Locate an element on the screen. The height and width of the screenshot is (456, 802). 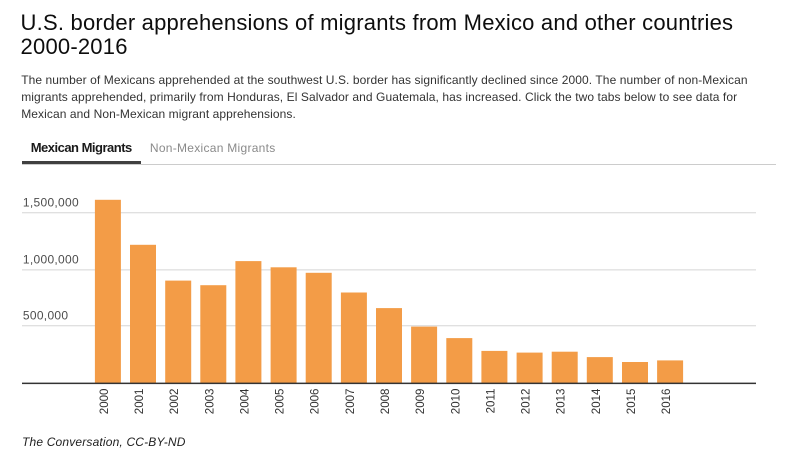
svg-text: 2003 is located at coordinates (210, 402).